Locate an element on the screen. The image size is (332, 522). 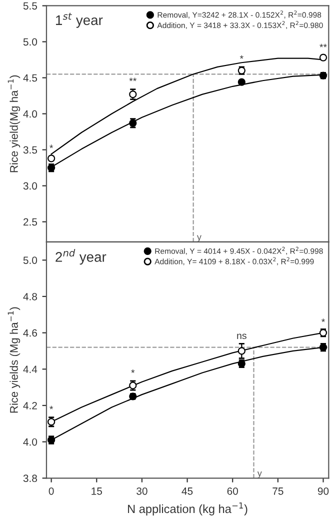
y-tick-label: 4.6 is located at coordinates (30, 333).